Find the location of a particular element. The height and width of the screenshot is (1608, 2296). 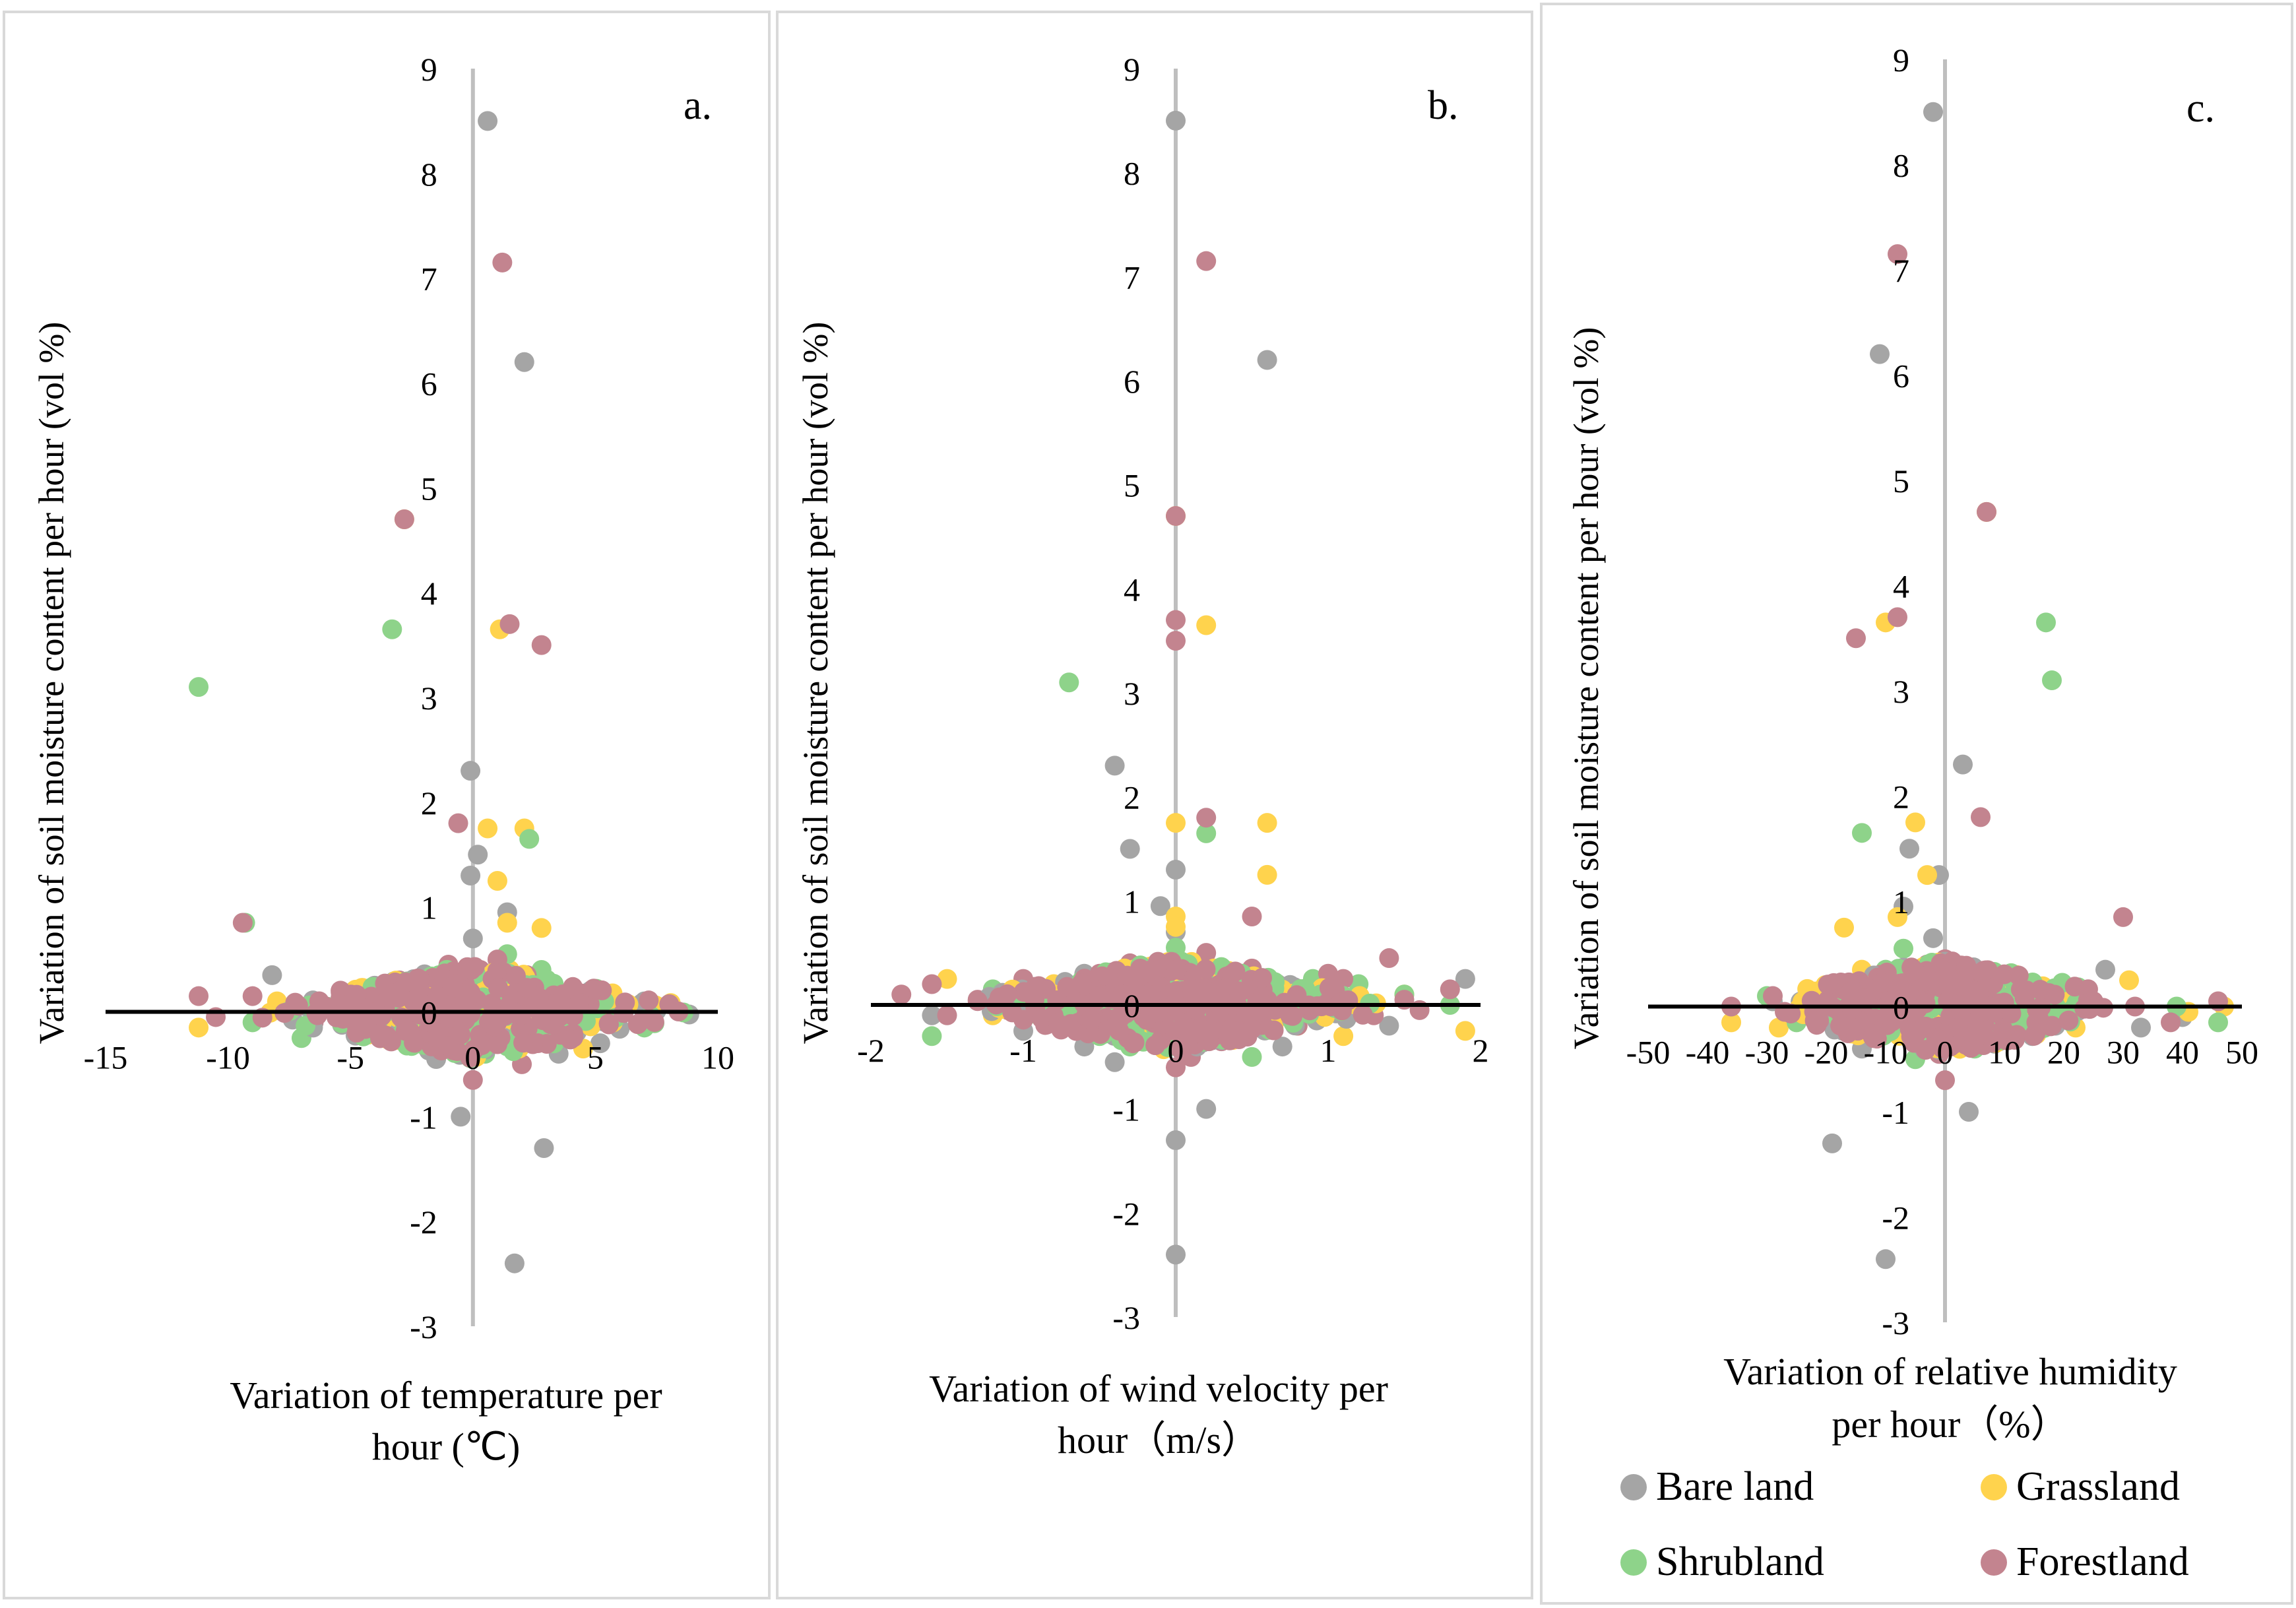

y-tick-label-a: 1 is located at coordinates (429, 907).